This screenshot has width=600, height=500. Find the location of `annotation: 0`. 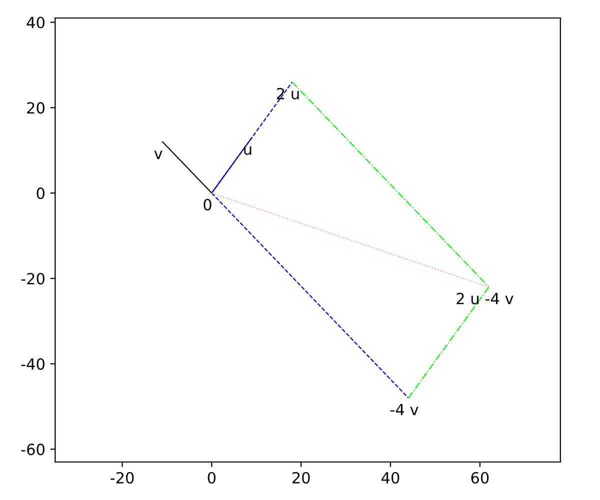

annotation: 0 is located at coordinates (208, 204).